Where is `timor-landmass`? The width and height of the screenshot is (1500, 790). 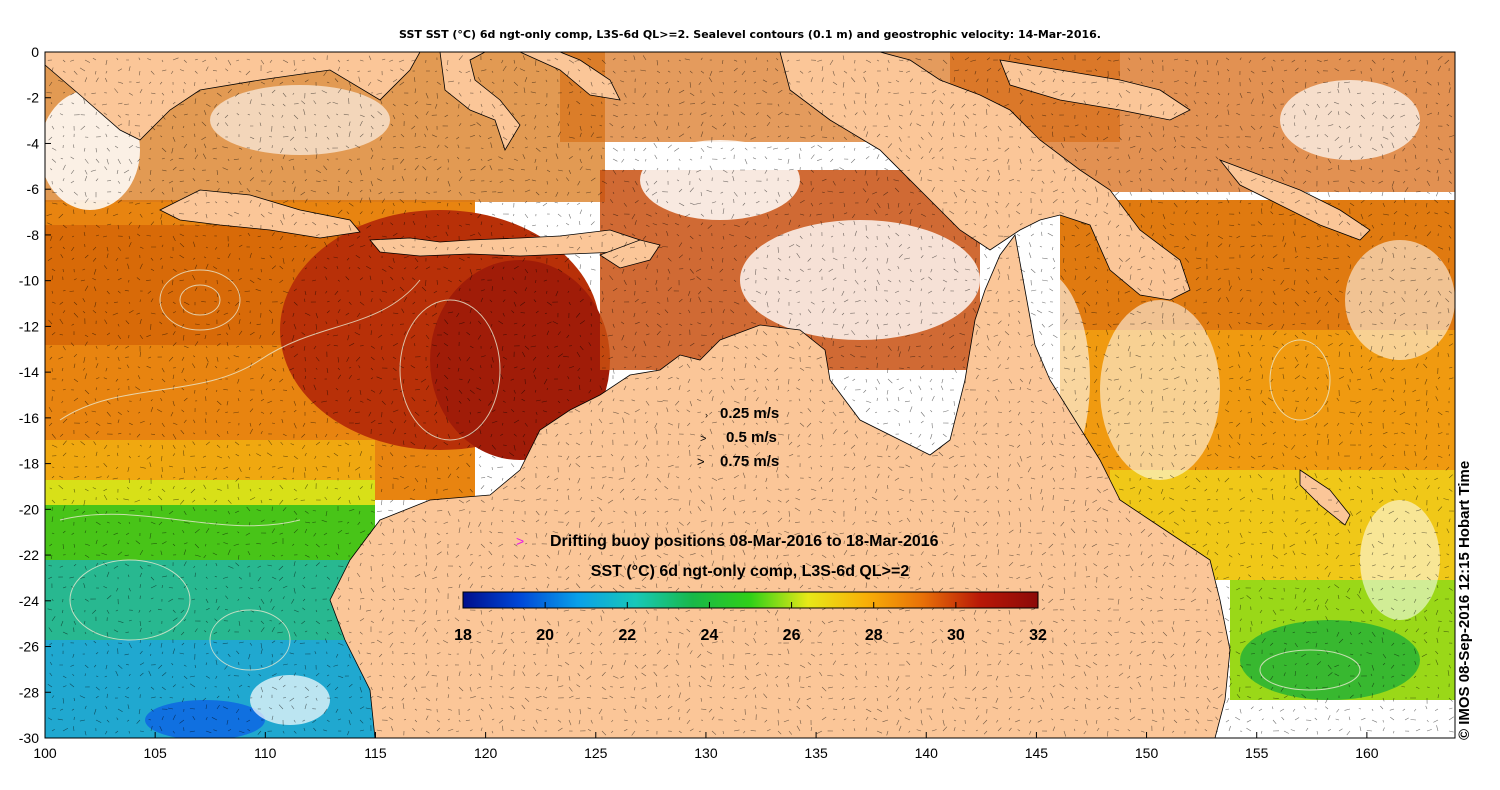 timor-landmass is located at coordinates (630, 254).